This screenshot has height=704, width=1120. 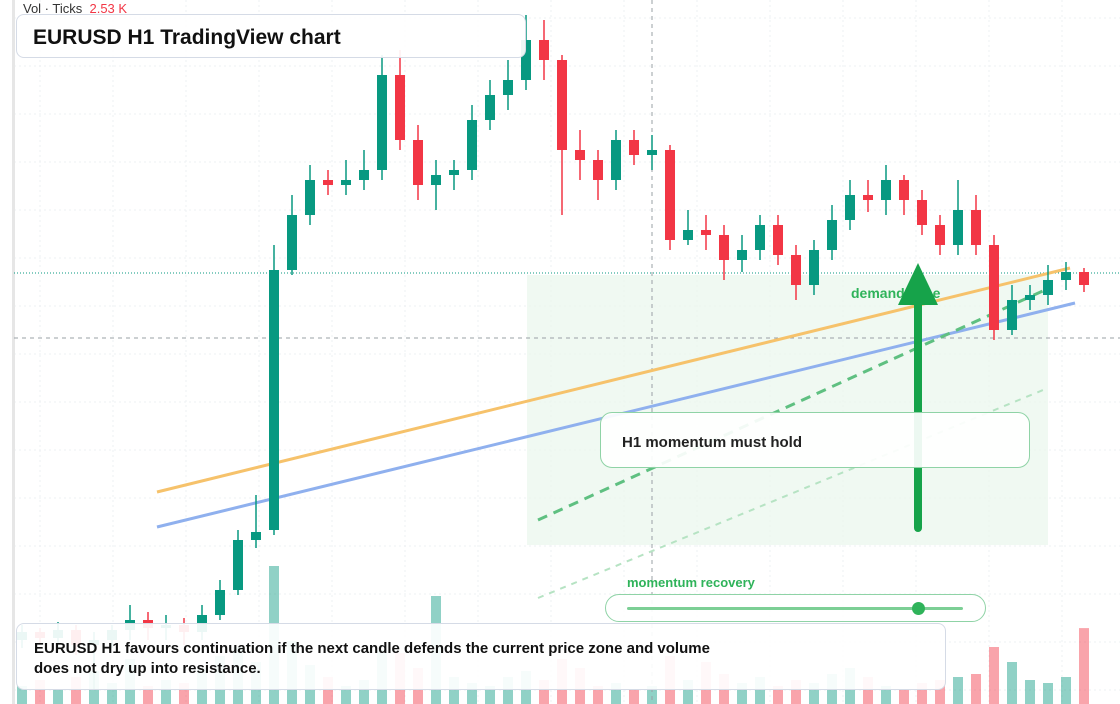 I want to click on title-box: EURUSD H1 TradingView chart, so click(x=271, y=36).